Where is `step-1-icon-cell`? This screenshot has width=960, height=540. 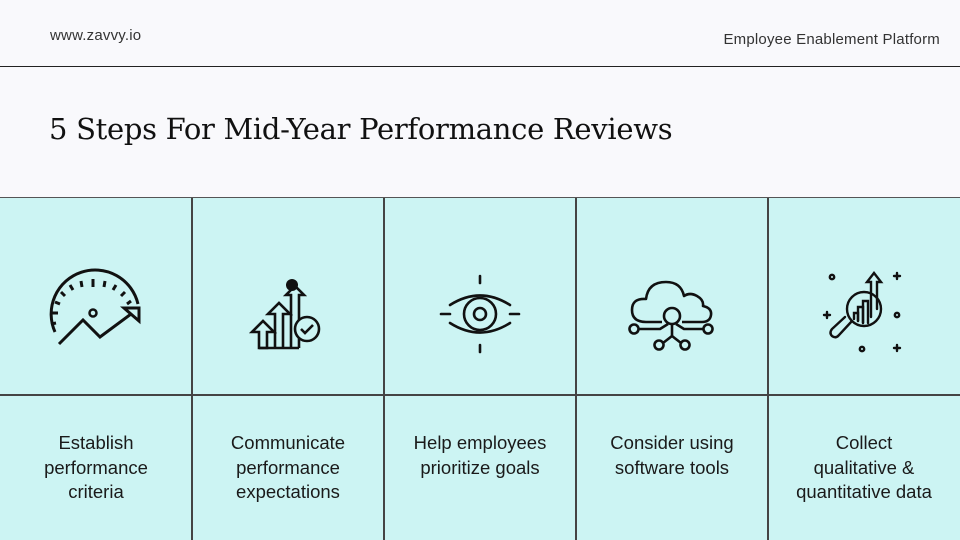 step-1-icon-cell is located at coordinates (96, 296).